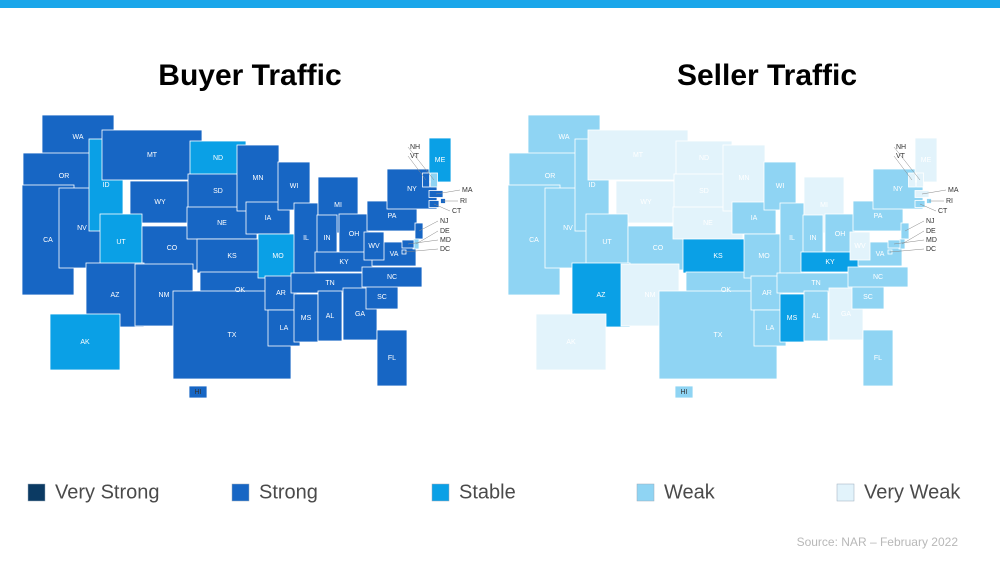 Image resolution: width=1000 pixels, height=563 pixels. I want to click on state-label: UT, so click(121, 242).